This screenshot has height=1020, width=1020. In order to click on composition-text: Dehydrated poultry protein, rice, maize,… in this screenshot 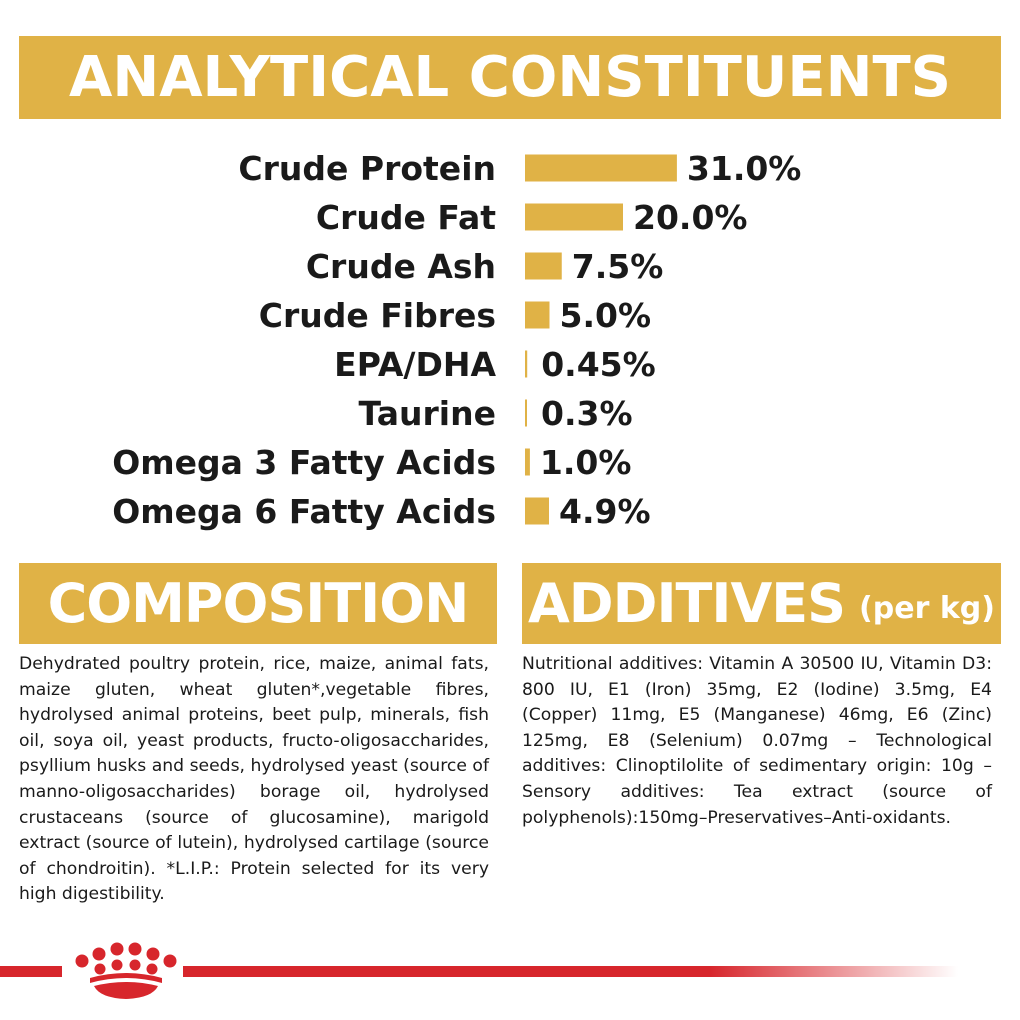, I will do `click(254, 779)`.